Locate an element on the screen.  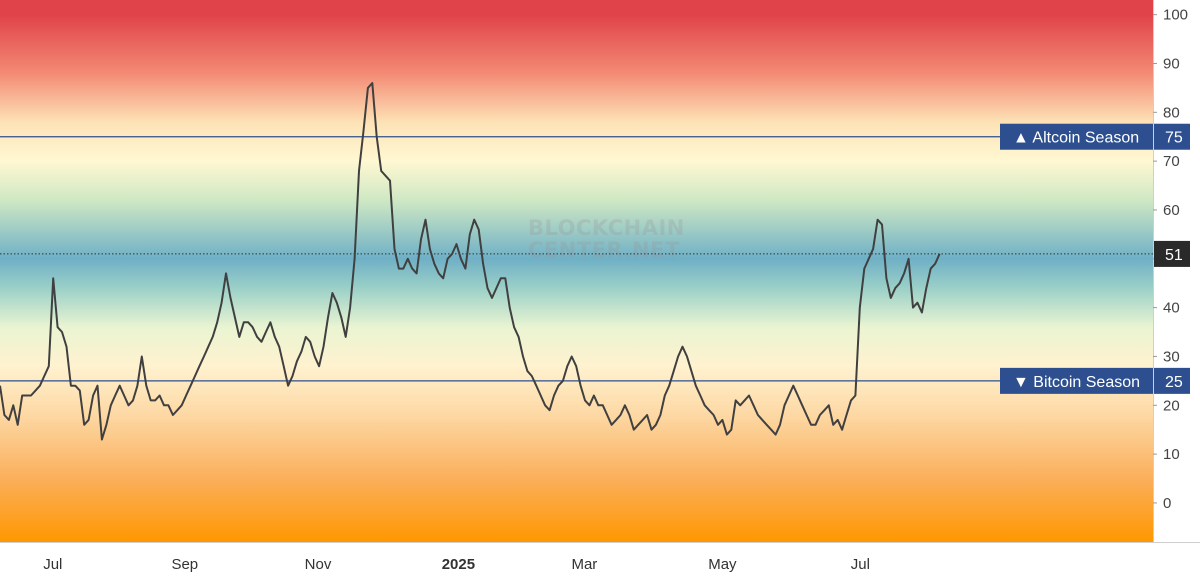
x-tick-label-6: Jul is located at coordinates (860, 564).